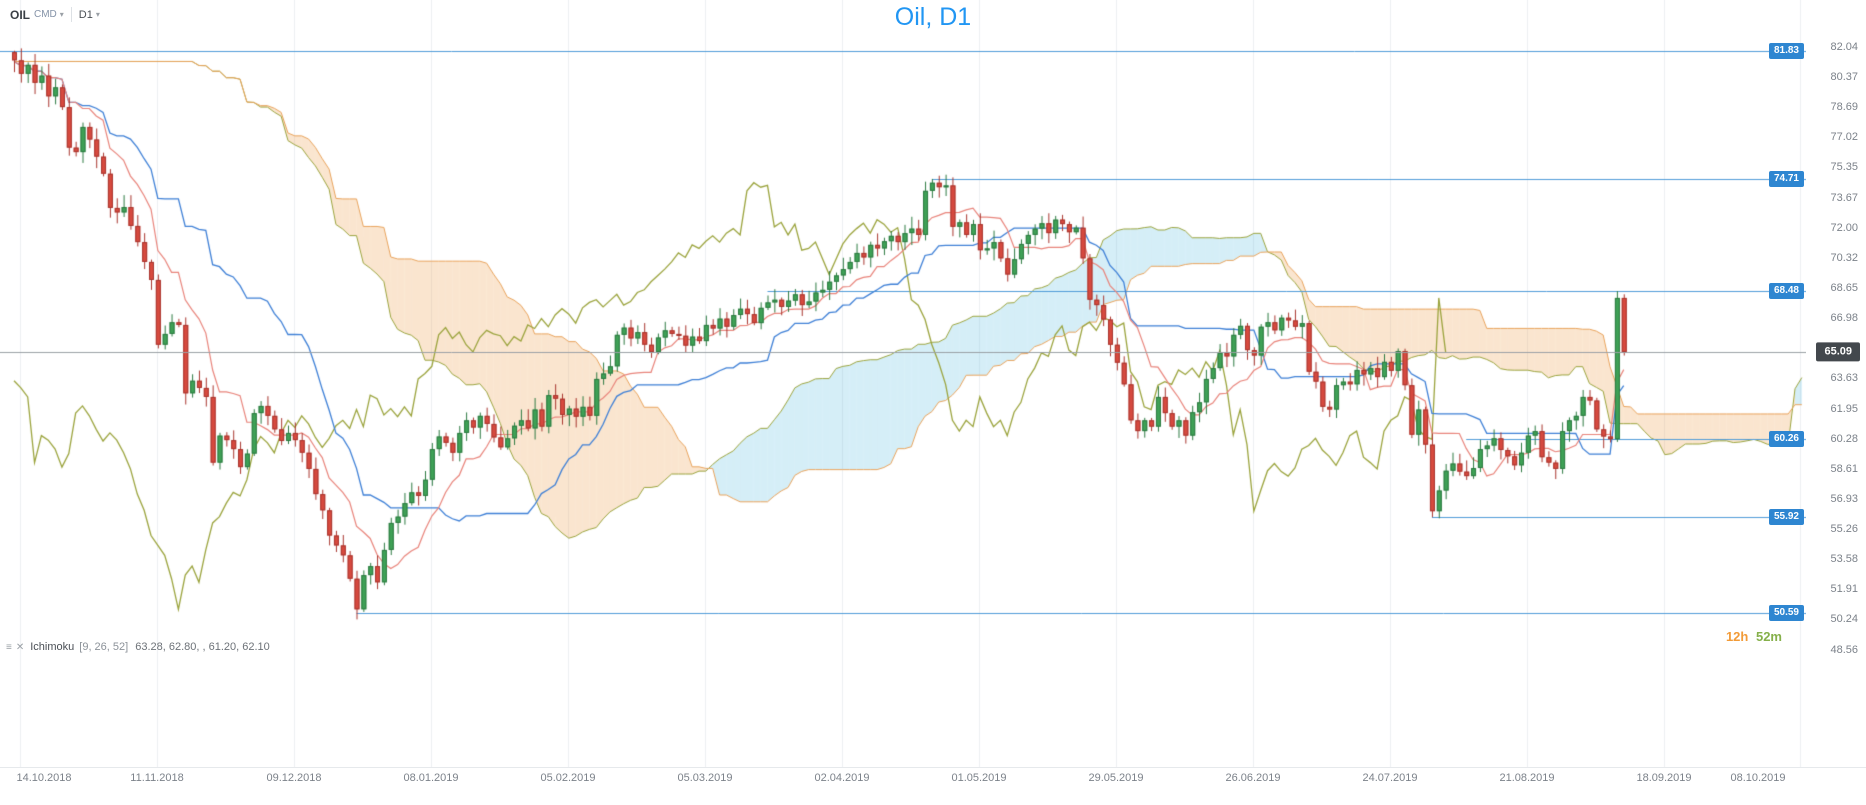 The height and width of the screenshot is (805, 1866). What do you see at coordinates (1737, 636) in the screenshot?
I see `countdown-hours: 12h` at bounding box center [1737, 636].